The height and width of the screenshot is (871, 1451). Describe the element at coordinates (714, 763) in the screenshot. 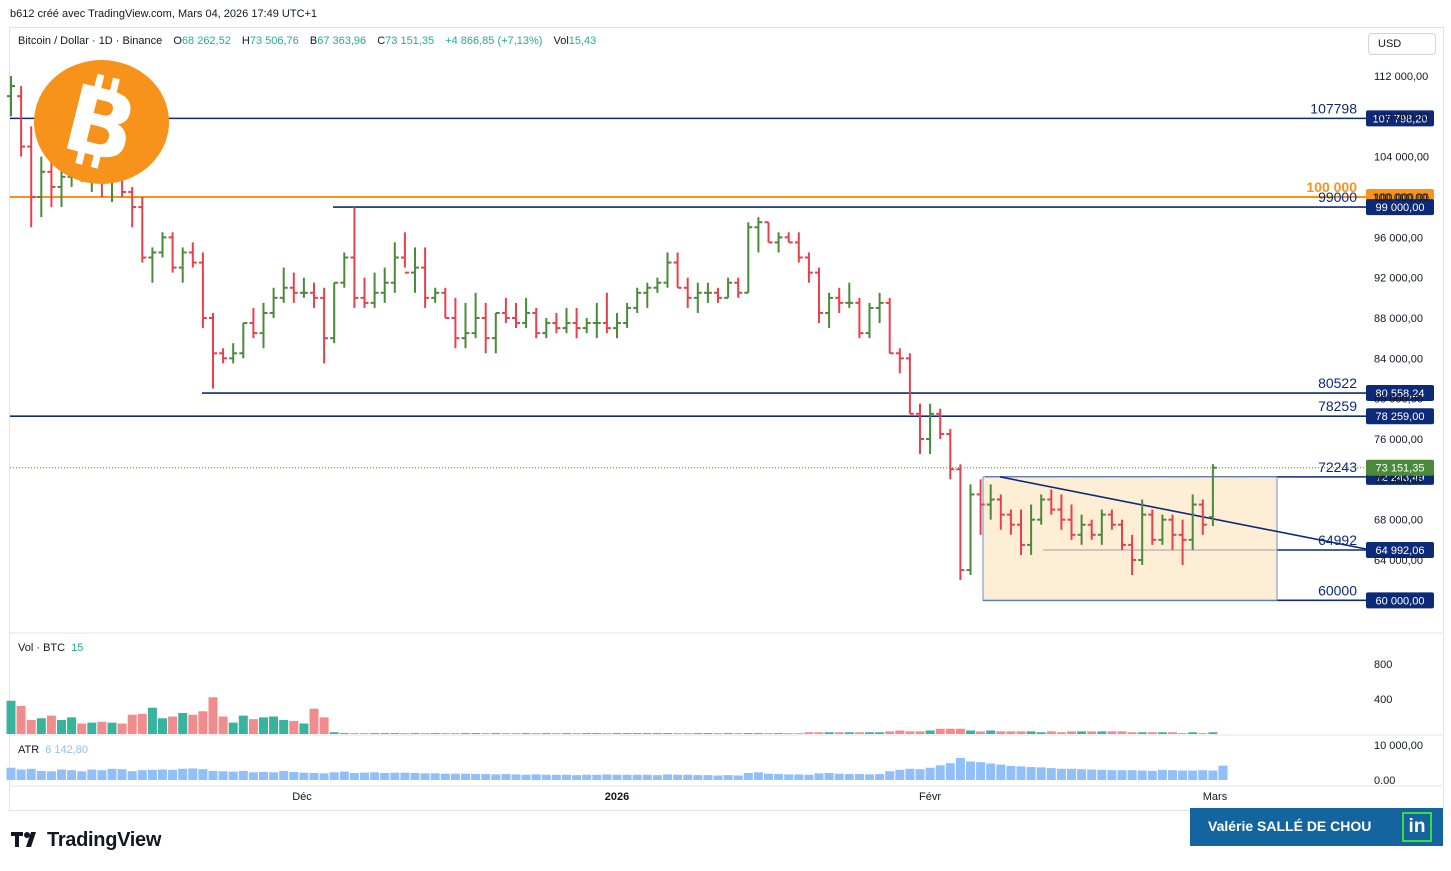

I see `atr-bars: 10 000,00 0.00` at that location.